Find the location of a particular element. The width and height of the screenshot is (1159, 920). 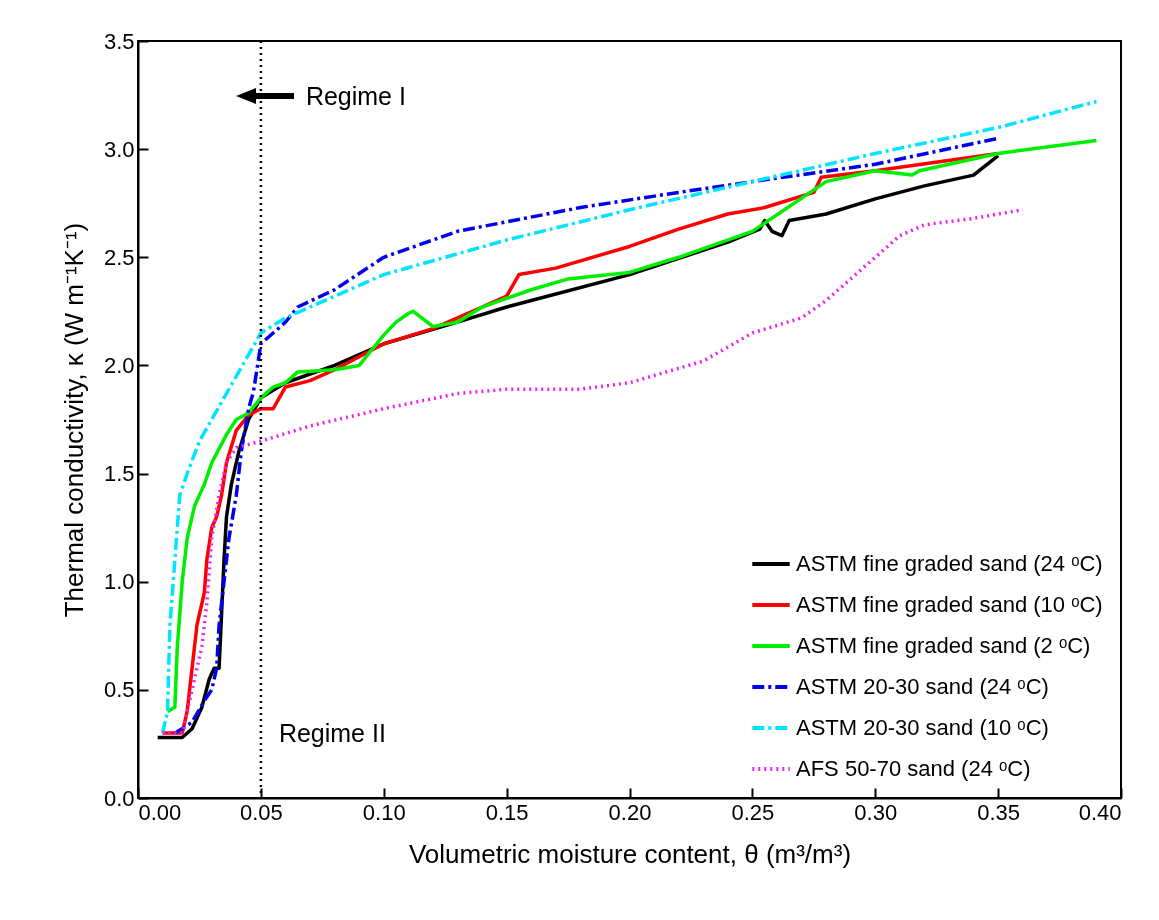

annotation: Regime I is located at coordinates (355, 96).